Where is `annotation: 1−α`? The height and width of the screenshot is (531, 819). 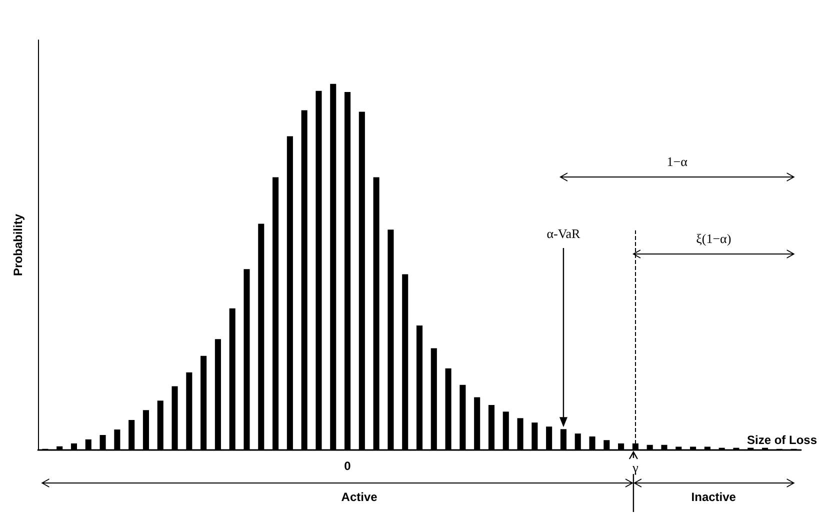
annotation: 1−α is located at coordinates (677, 161).